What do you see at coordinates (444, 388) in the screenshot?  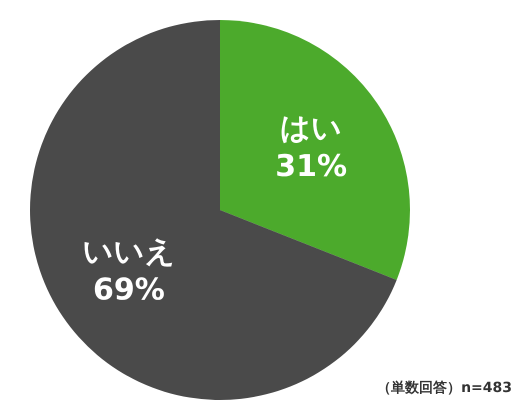 I see `text: （単数回答）n=483` at bounding box center [444, 388].